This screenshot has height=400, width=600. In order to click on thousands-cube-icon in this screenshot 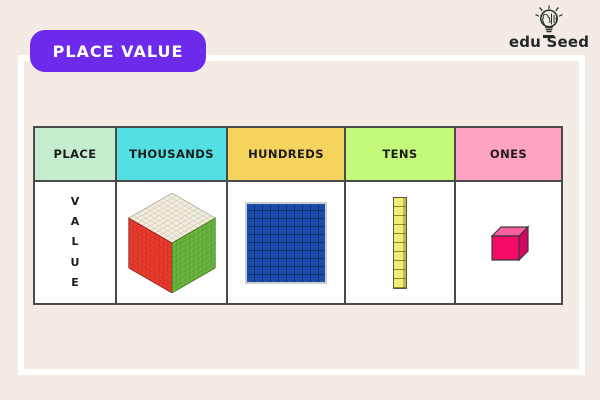, I will do `click(171, 242)`.